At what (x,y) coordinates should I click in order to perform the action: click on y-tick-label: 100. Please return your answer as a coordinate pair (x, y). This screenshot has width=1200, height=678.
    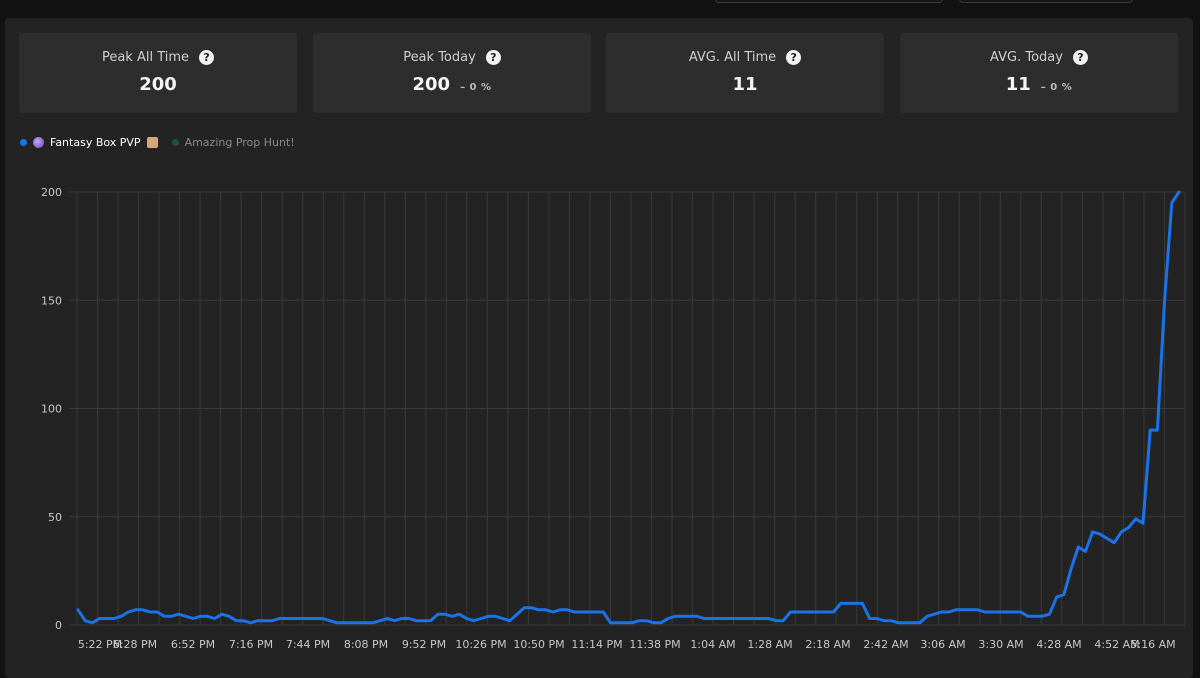
    Looking at the image, I should click on (51, 409).